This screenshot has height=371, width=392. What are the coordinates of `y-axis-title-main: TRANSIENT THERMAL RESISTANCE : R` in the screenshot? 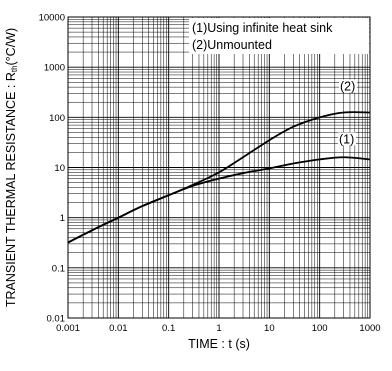 It's located at (11, 189).